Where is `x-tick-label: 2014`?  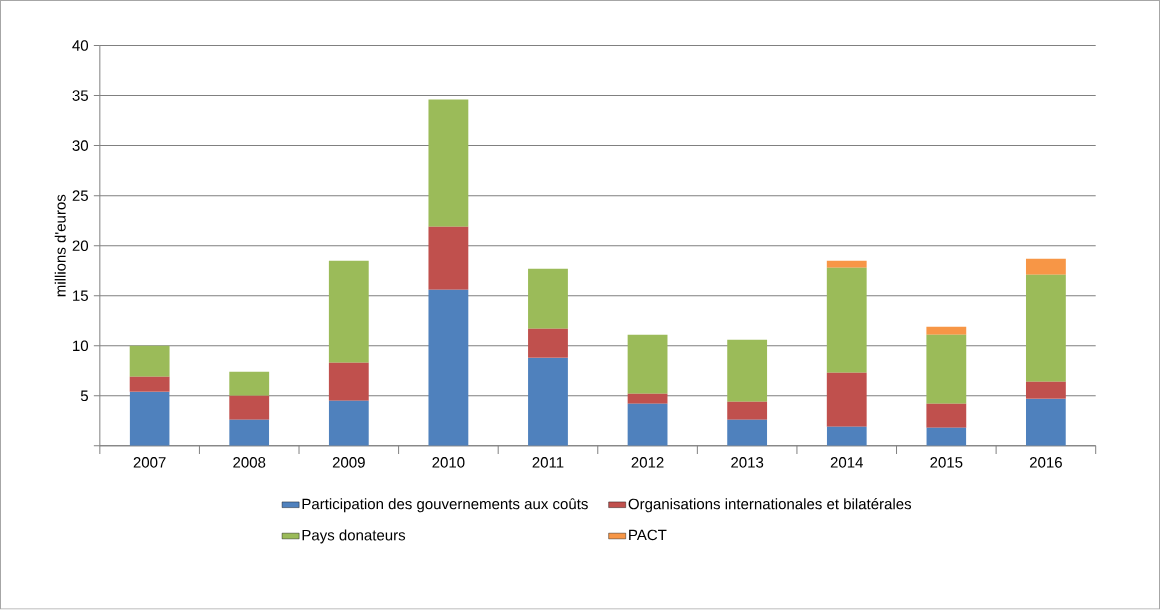
x-tick-label: 2014 is located at coordinates (846, 462).